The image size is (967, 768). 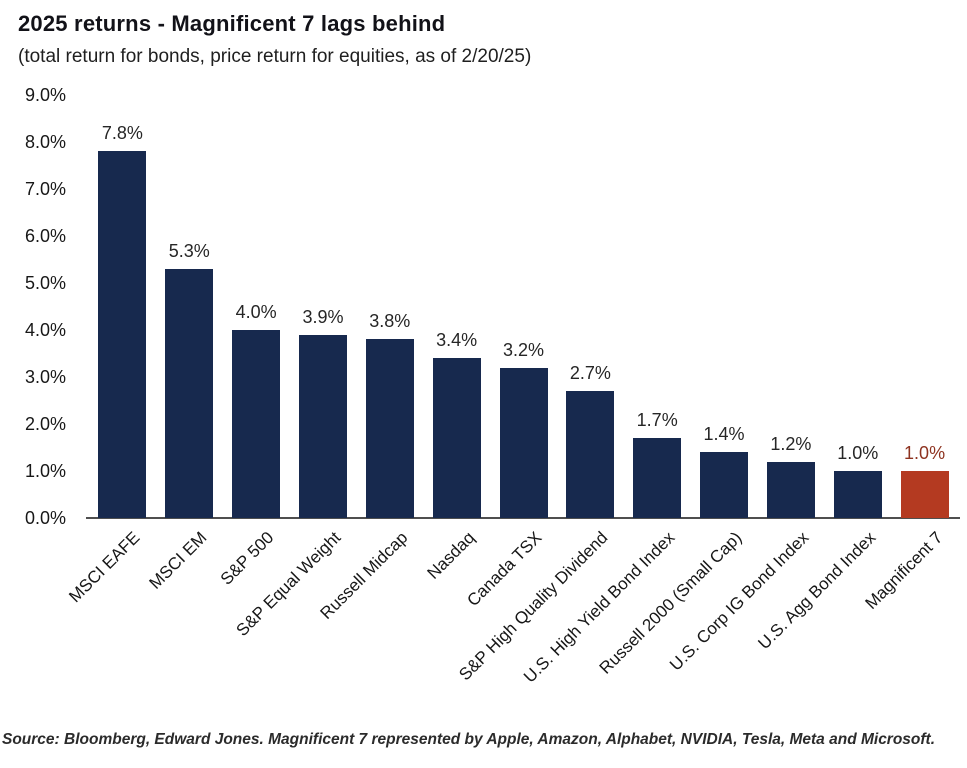 I want to click on value-label-u-s-high-yield-bond-index: 1.7%, so click(x=657, y=420).